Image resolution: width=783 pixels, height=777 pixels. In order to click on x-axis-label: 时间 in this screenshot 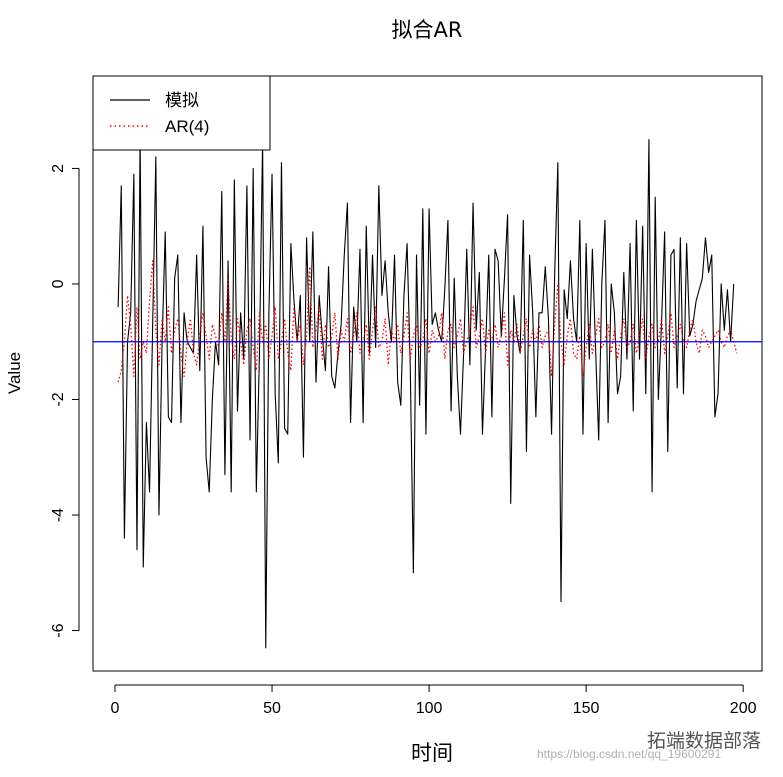, I will do `click(432, 753)`.